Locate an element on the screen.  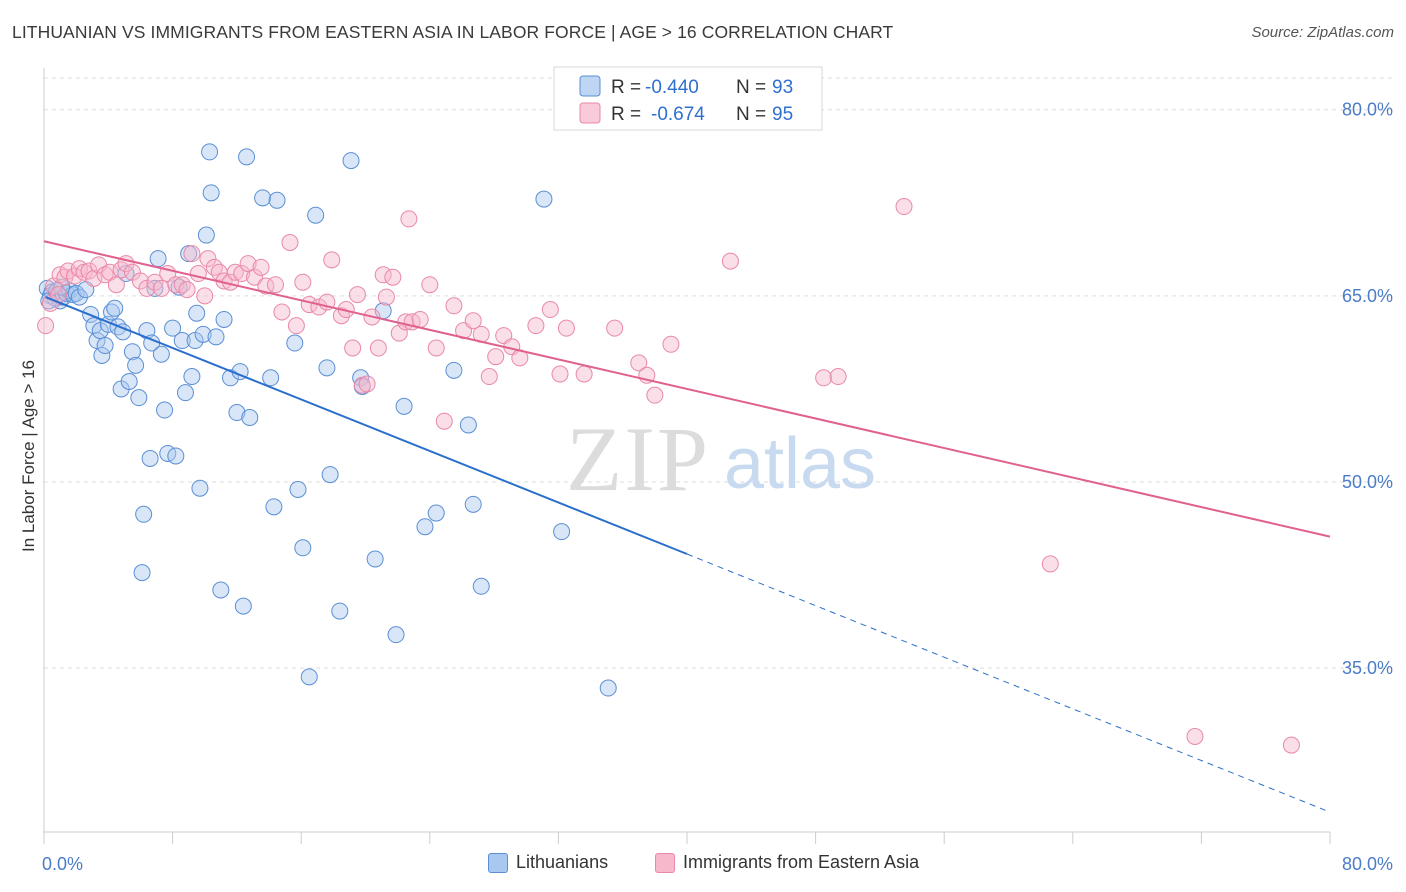
legend-swatch-lithuanians is located at coordinates (590, 86).